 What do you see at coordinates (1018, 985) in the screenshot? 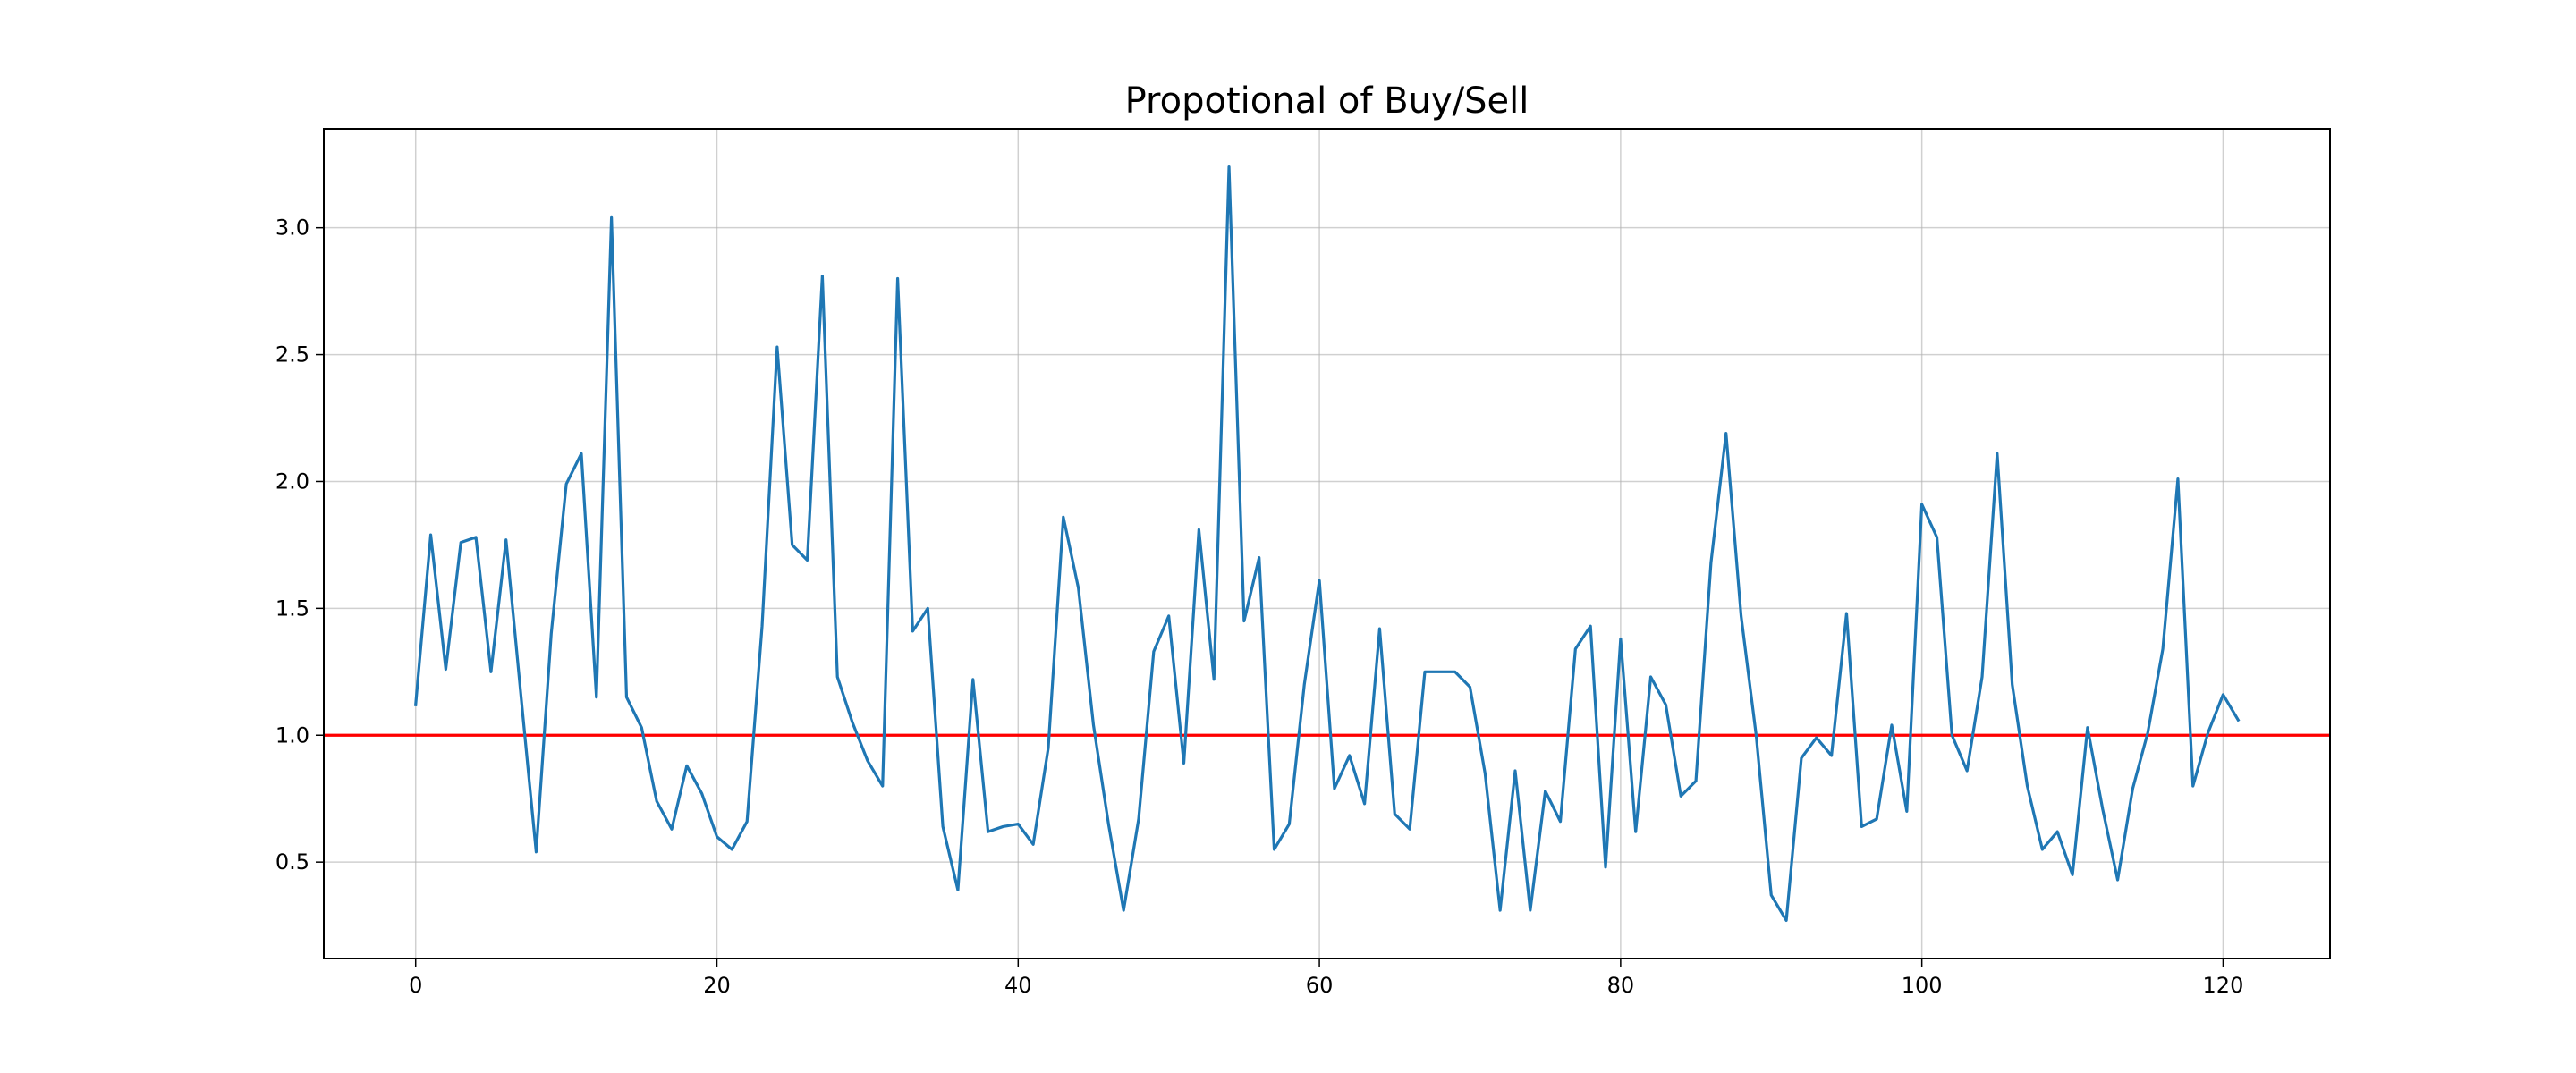
I see `x-tick-label: 40` at bounding box center [1018, 985].